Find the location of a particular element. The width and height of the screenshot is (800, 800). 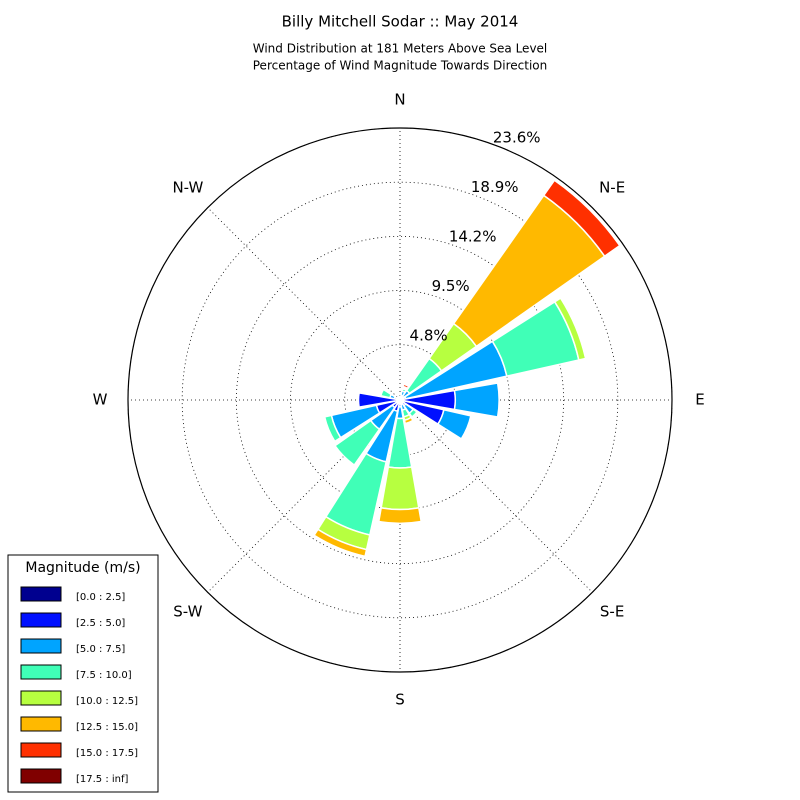

legend-title: Magnitude (m/s) is located at coordinates (82, 568).